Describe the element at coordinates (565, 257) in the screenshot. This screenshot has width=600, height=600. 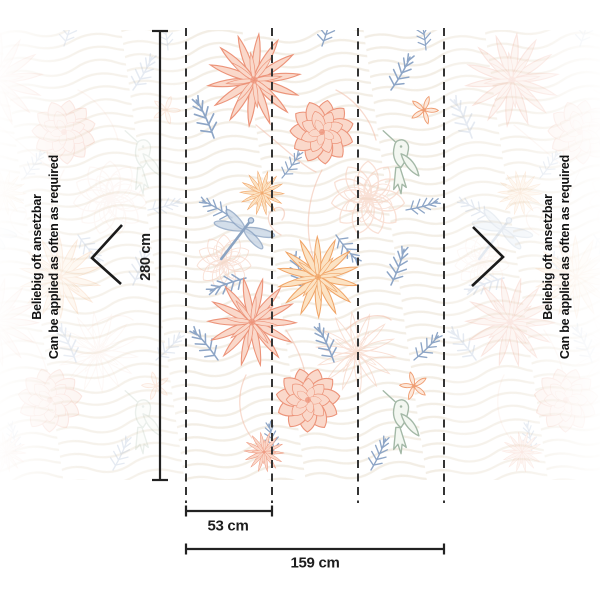
I see `repeat-note-right-en: Can be applied as often as required` at that location.